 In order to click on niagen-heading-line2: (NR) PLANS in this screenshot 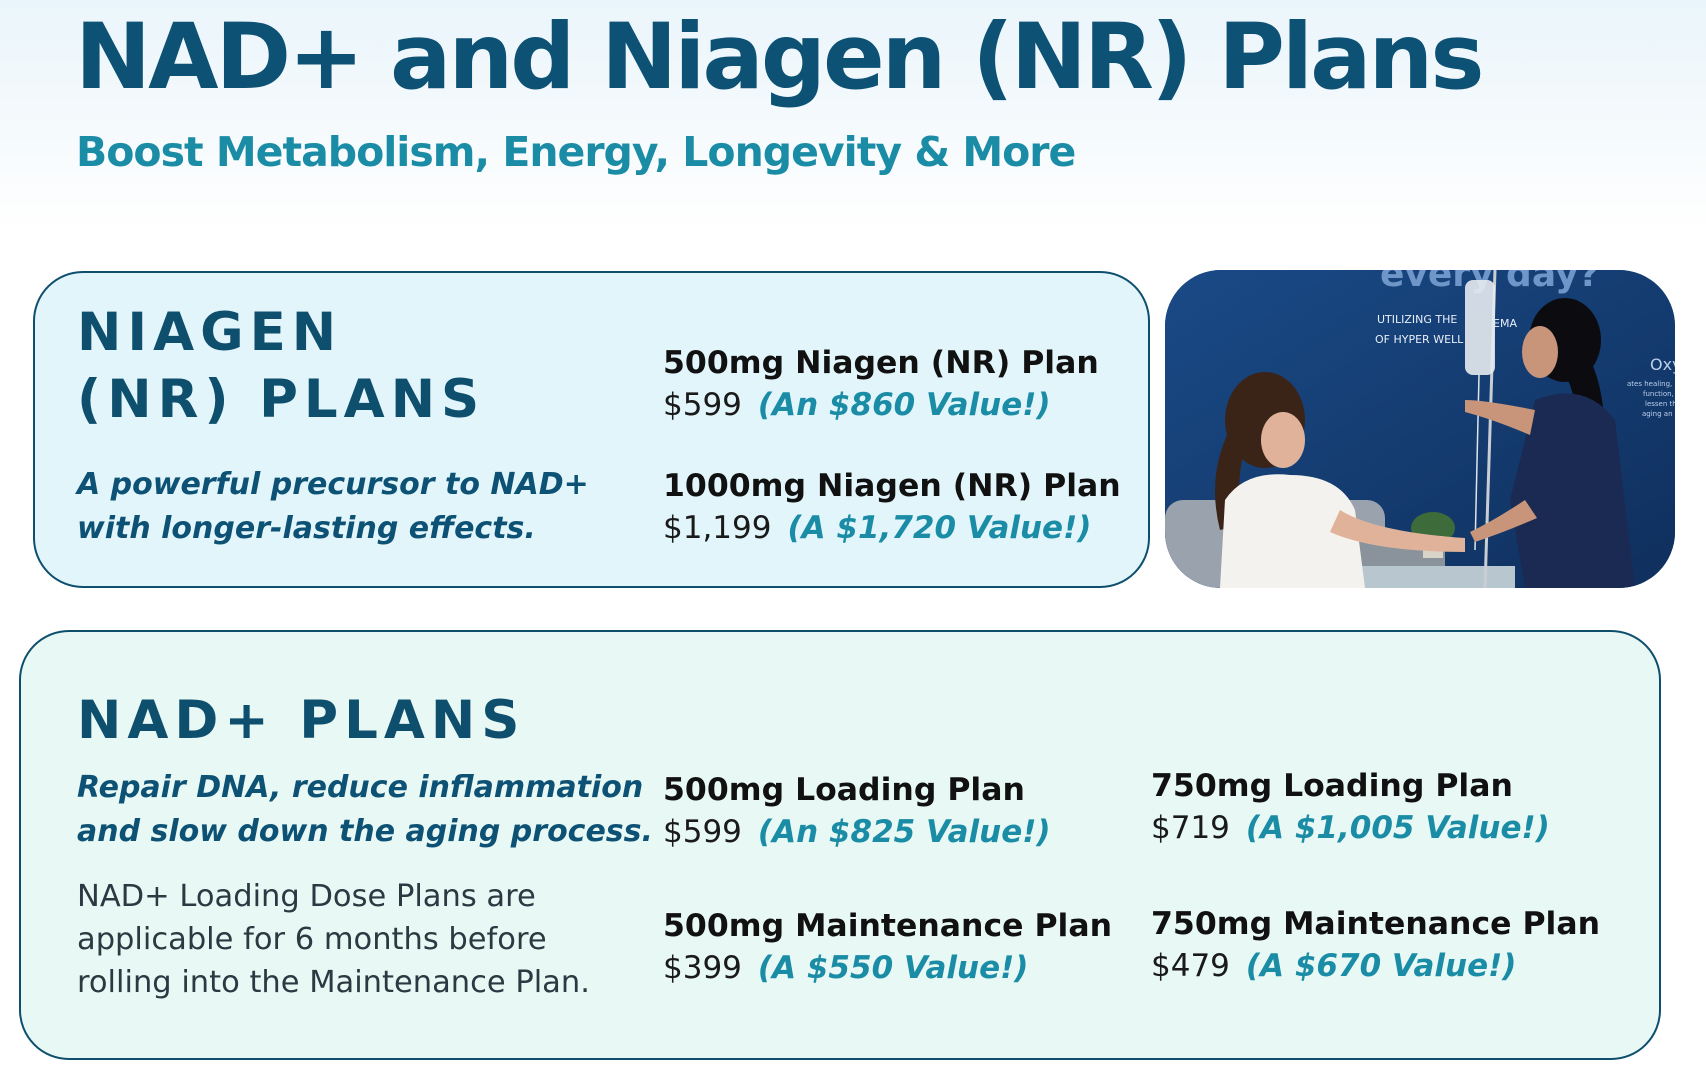, I will do `click(281, 400)`.